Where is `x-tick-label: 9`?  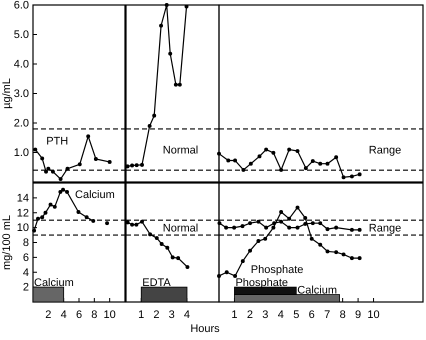
x-tick-label: 9 is located at coordinates (358, 314).